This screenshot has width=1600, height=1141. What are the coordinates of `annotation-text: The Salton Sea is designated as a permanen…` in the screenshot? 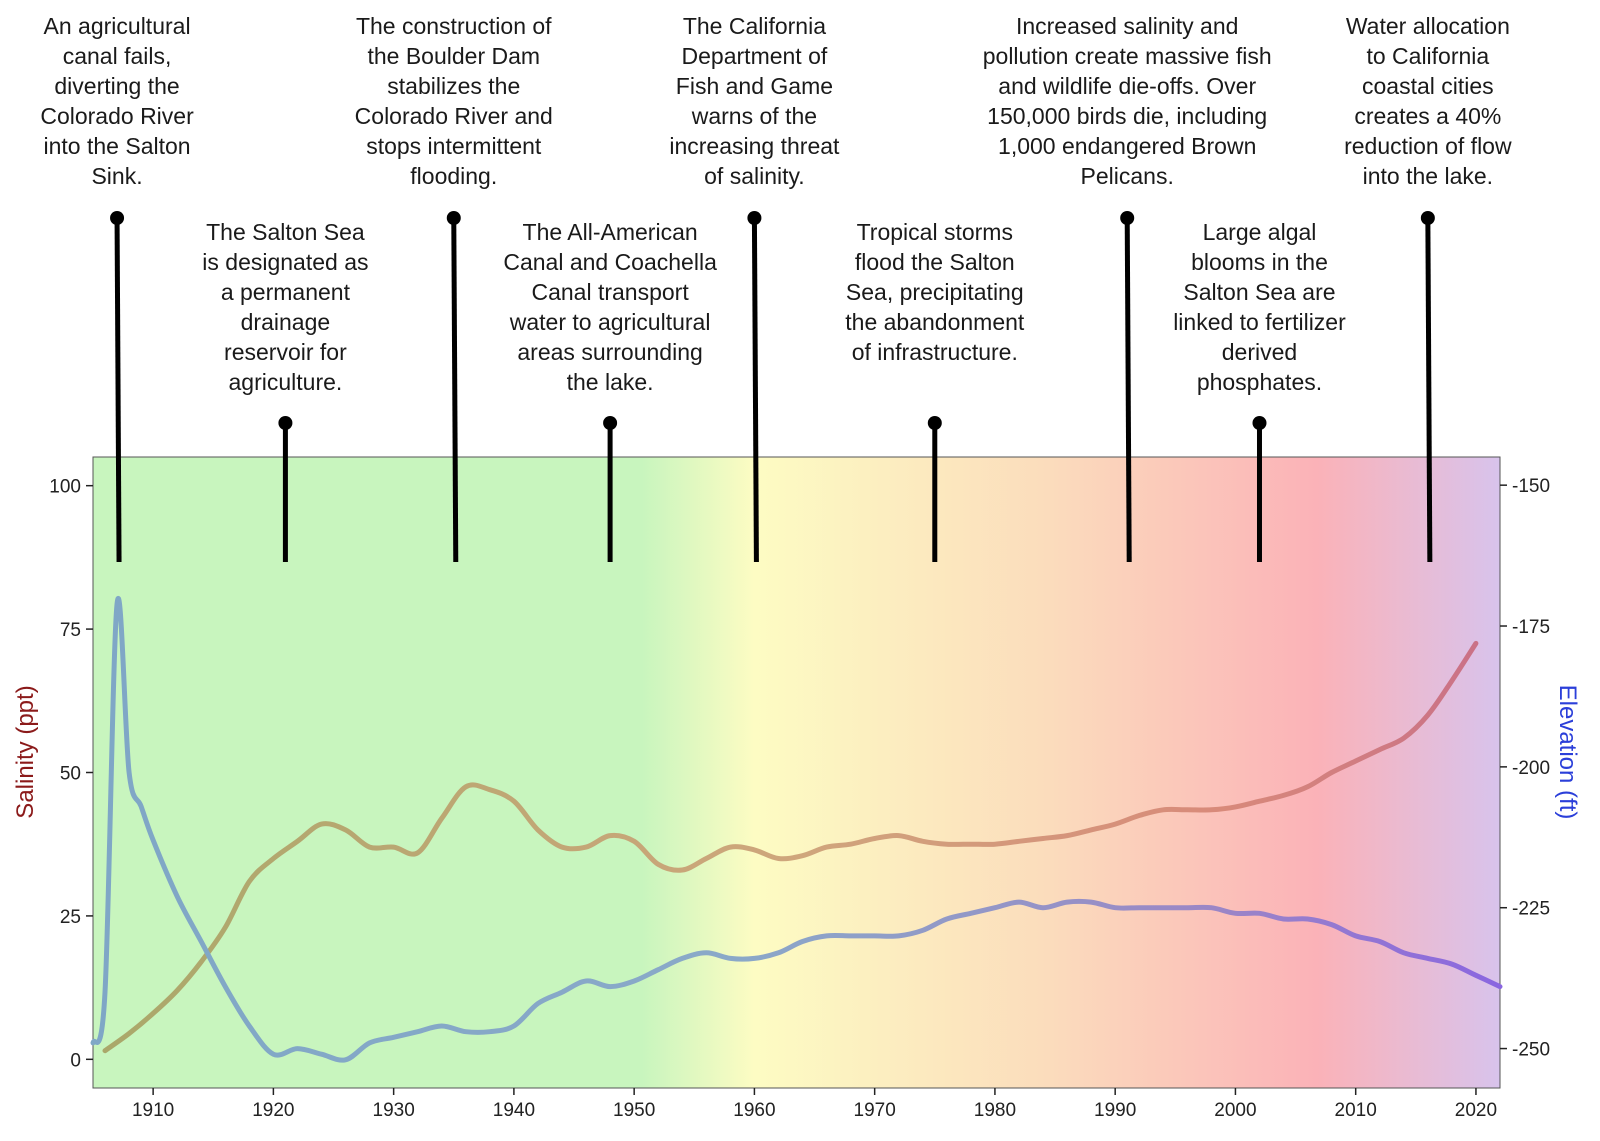 It's located at (285, 307).